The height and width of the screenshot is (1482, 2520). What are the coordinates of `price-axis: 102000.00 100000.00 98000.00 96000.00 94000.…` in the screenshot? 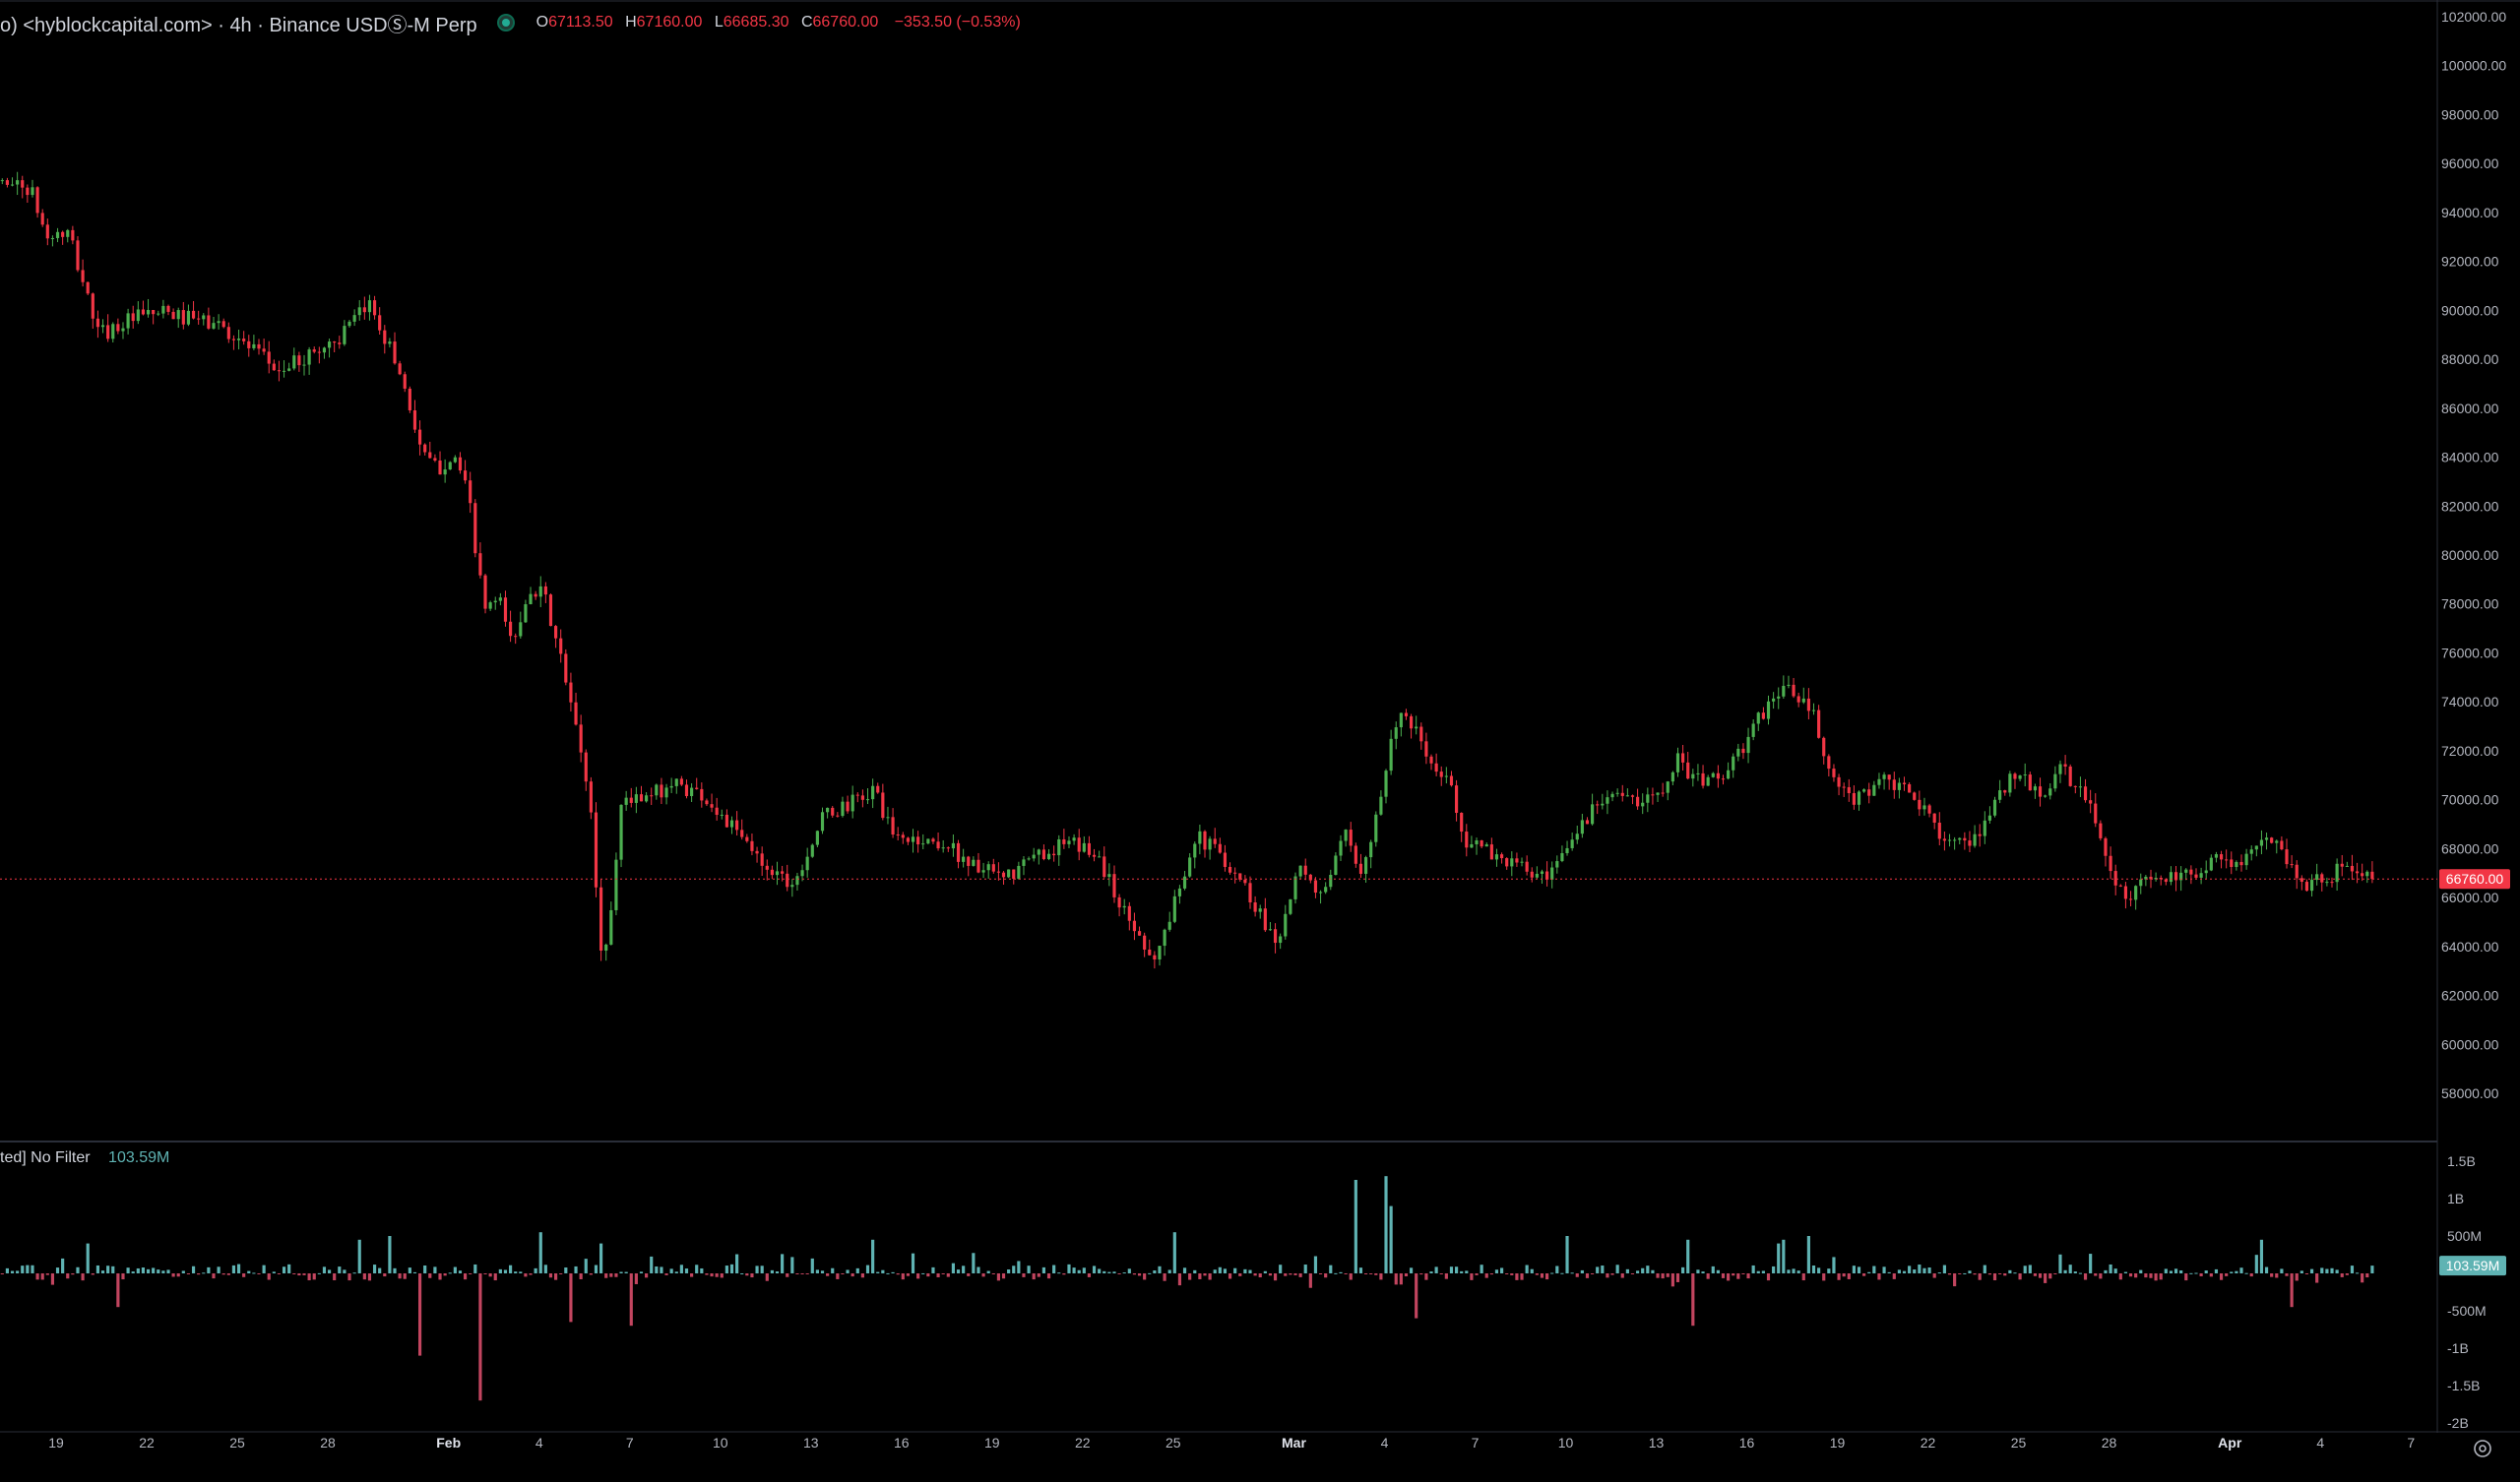 It's located at (2473, 555).